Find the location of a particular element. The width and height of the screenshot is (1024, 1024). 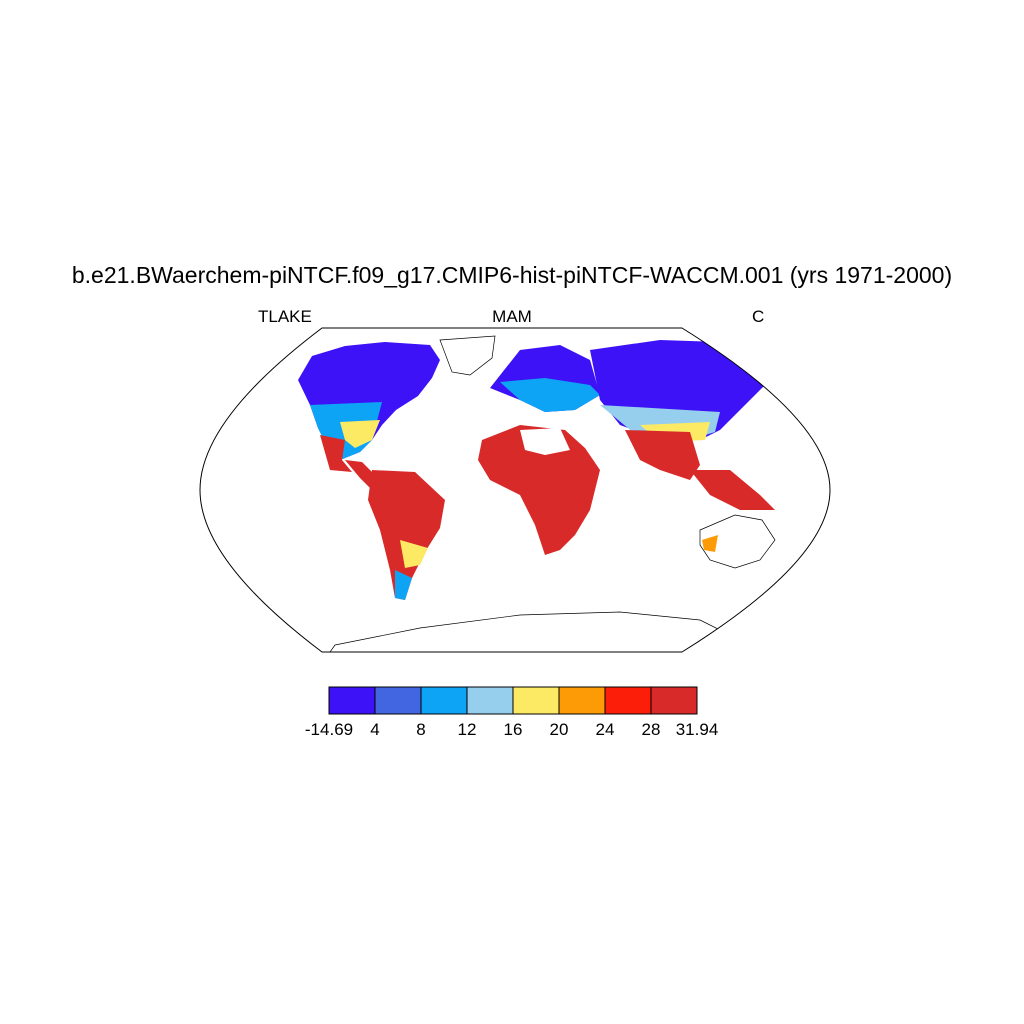

south-asia is located at coordinates (662, 455).